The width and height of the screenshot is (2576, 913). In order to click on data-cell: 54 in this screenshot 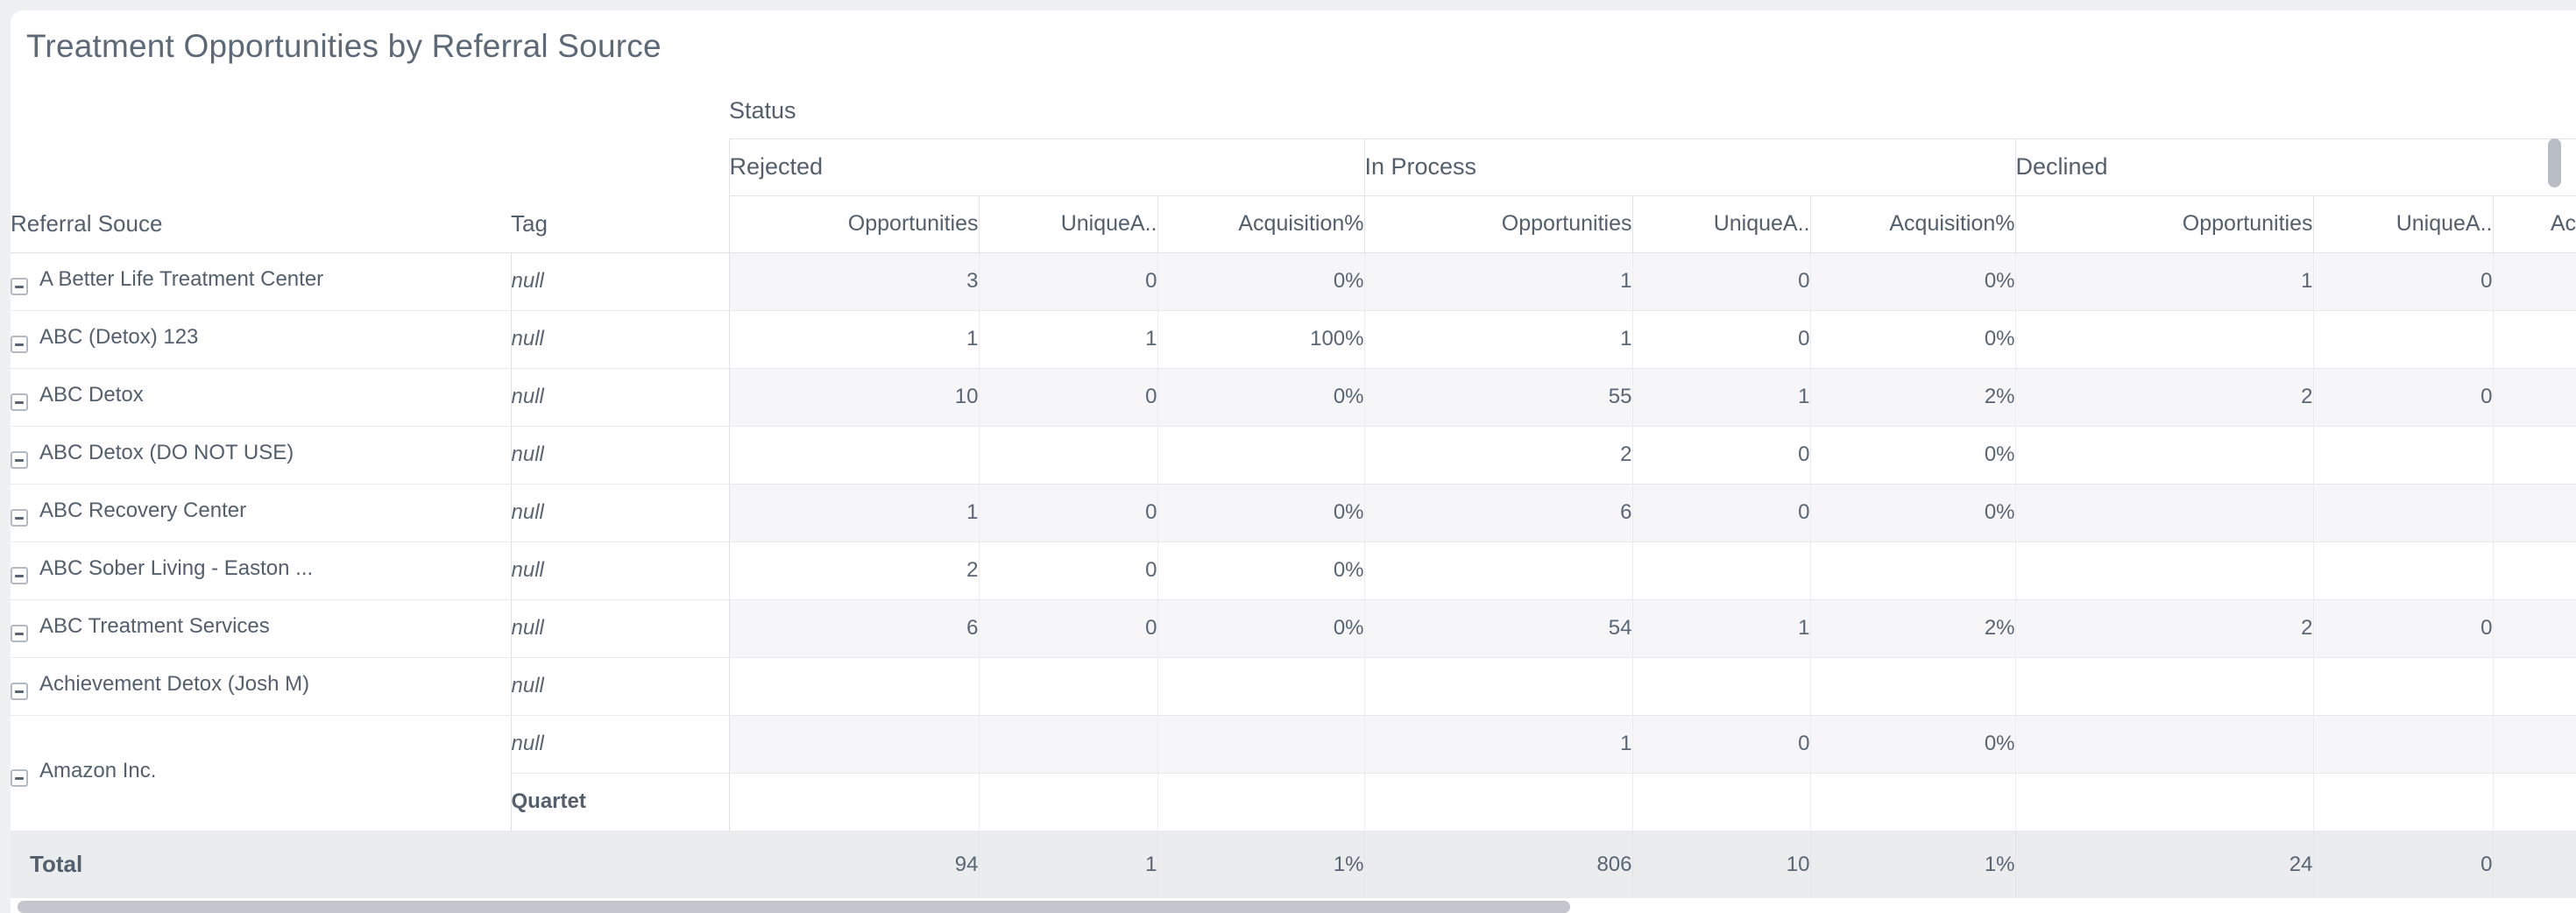, I will do `click(1498, 628)`.